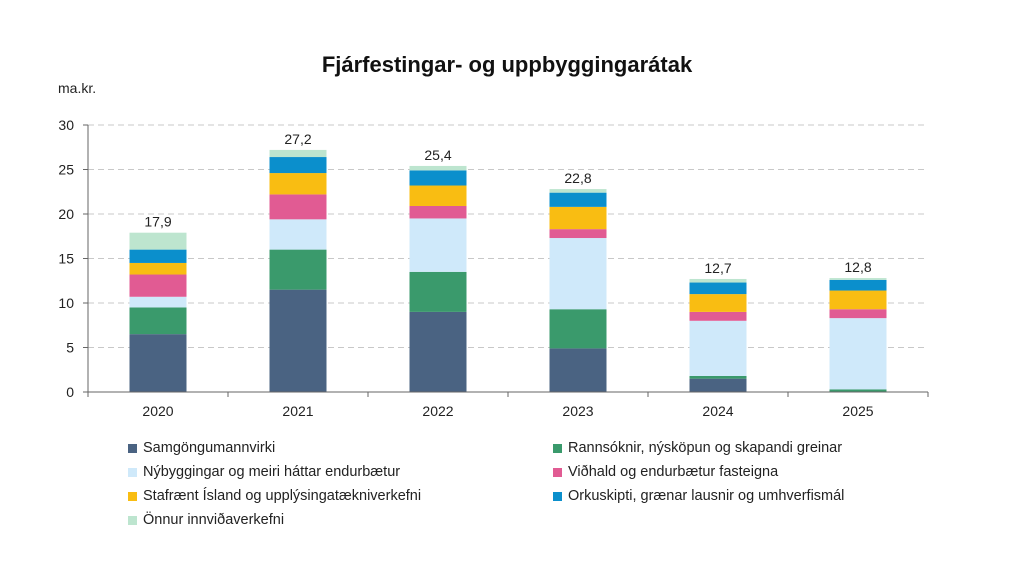 The image size is (1014, 586). What do you see at coordinates (857, 411) in the screenshot?
I see `x-tick-label: 2025` at bounding box center [857, 411].